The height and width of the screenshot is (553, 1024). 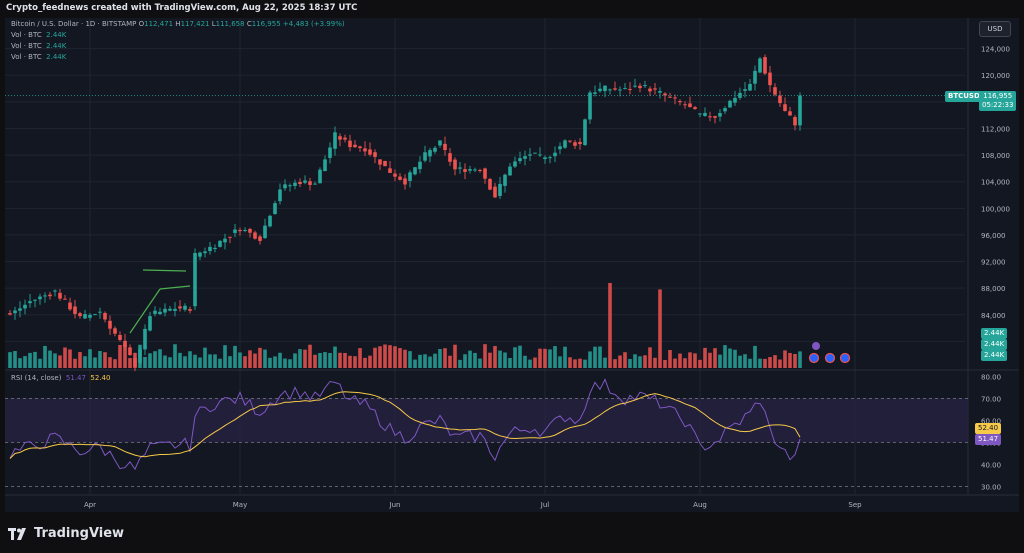 I want to click on ohlc-label-c: C, so click(x=248, y=24).